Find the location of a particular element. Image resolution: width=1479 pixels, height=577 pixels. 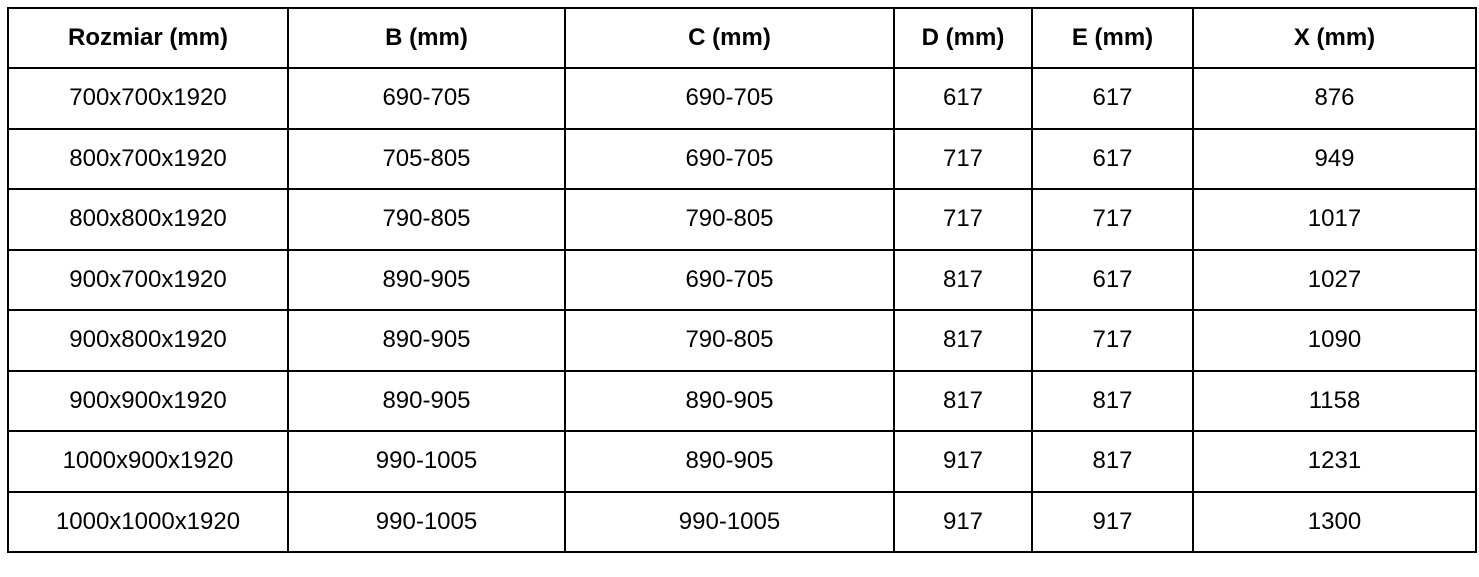

cell-x: 949 is located at coordinates (1334, 158).